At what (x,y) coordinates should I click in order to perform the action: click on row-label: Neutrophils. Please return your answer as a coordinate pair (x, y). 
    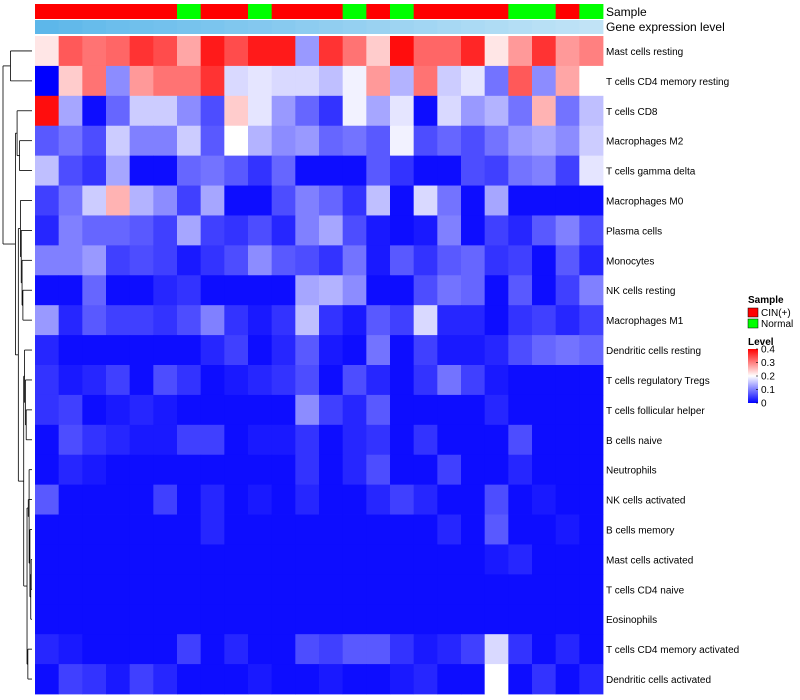
    Looking at the image, I should click on (631, 471).